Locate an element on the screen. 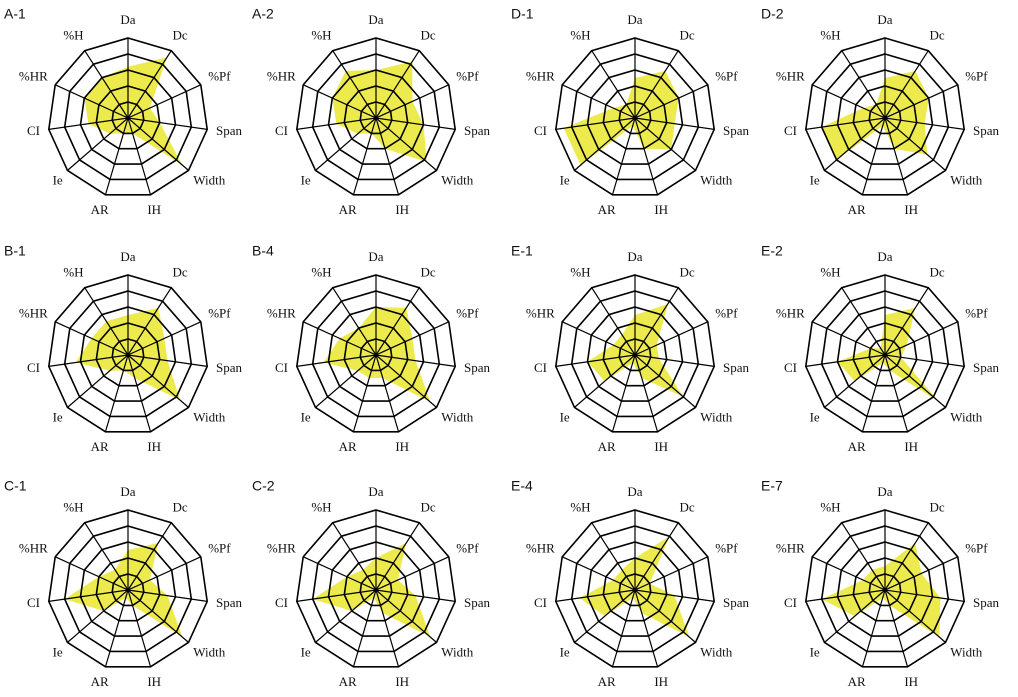 The image size is (1018, 697). chart-title: C-1 is located at coordinates (15, 486).